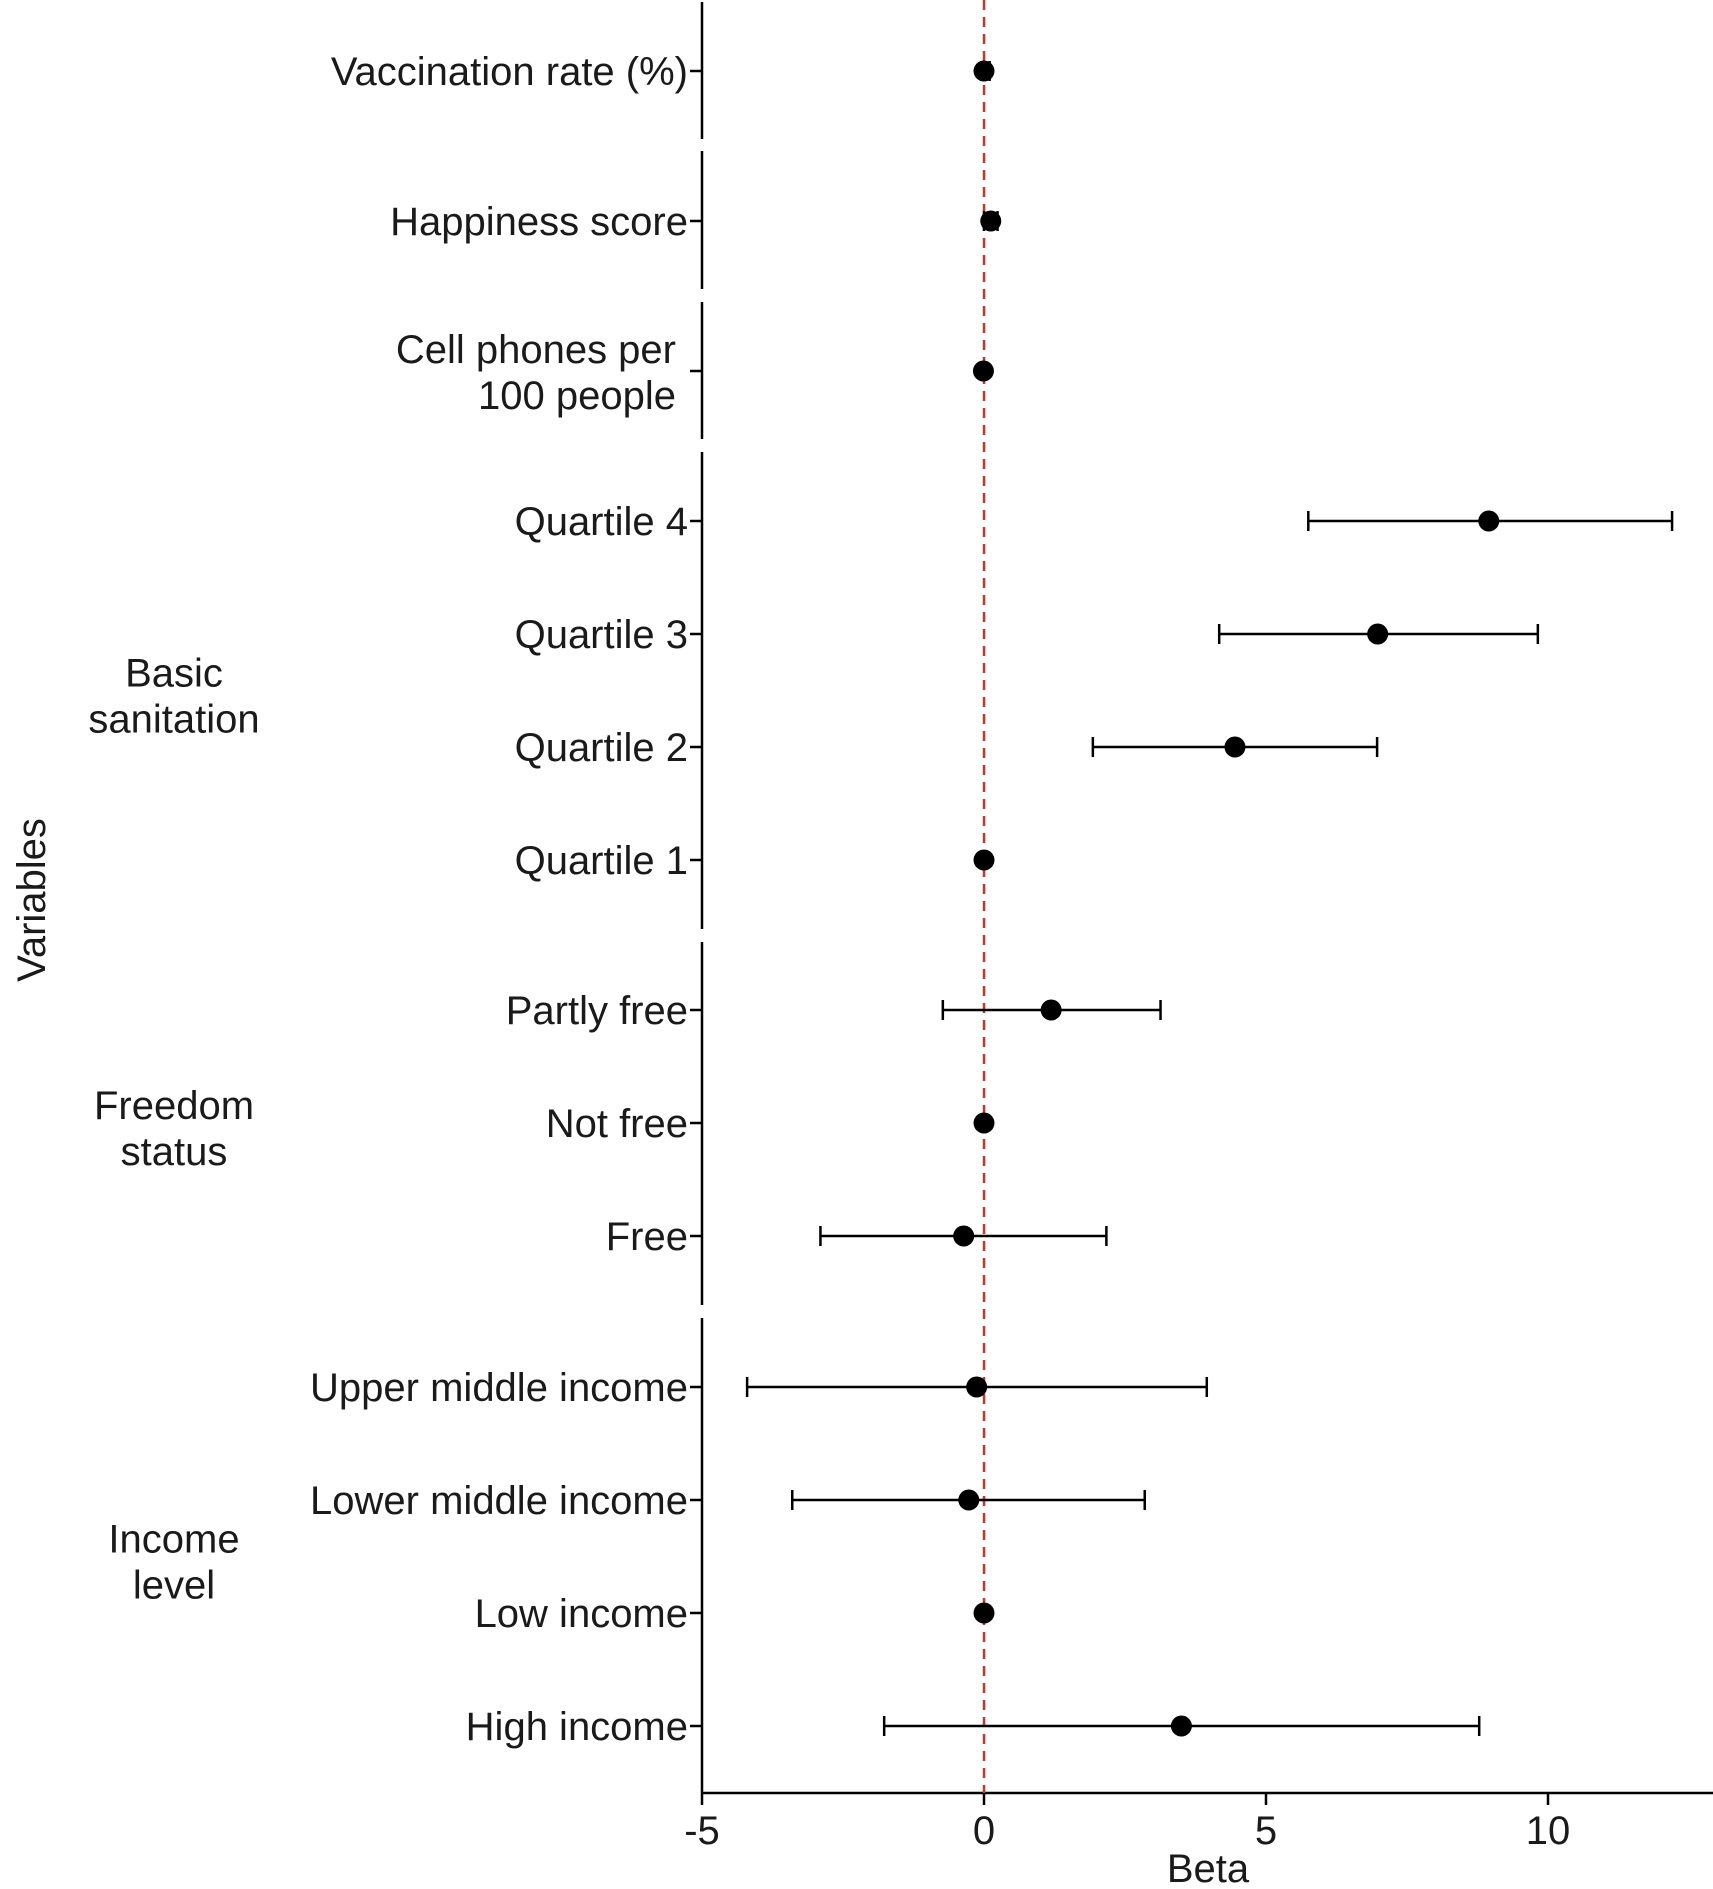  I want to click on row-label-line: Vaccination rate (%), so click(509, 72).